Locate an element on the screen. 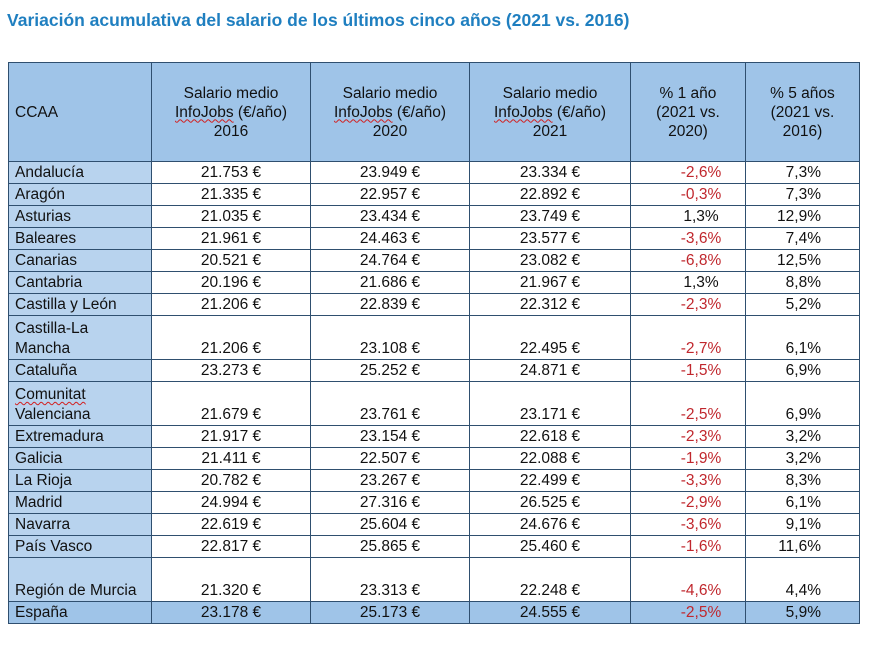 The height and width of the screenshot is (654, 883). header-pct-5-years: % 5 años (2021 vs. 2016) is located at coordinates (802, 112).